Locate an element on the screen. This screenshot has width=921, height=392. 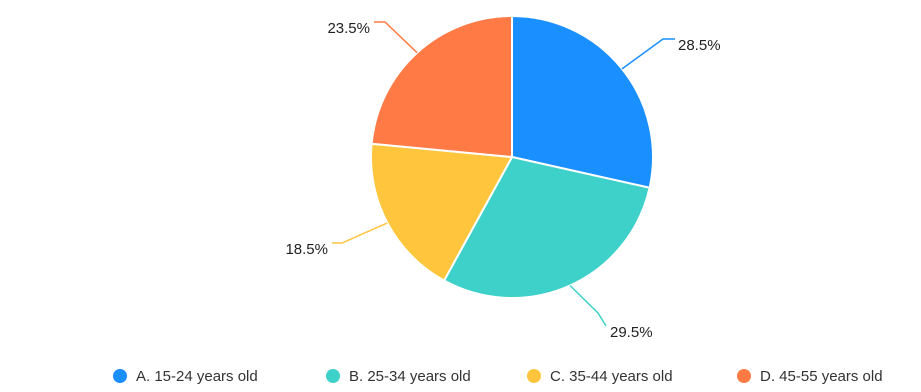
legend-item: C. 35-44 years old is located at coordinates (600, 376).